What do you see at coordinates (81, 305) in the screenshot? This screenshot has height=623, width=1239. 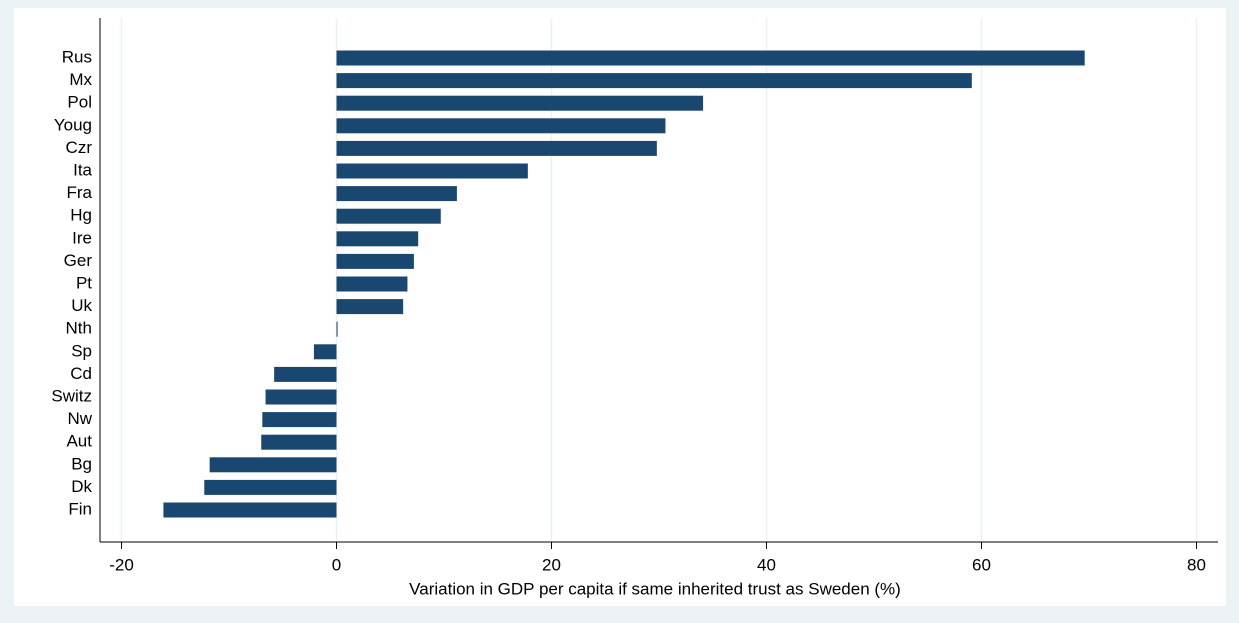 I see `y-tick-label: Uk` at bounding box center [81, 305].